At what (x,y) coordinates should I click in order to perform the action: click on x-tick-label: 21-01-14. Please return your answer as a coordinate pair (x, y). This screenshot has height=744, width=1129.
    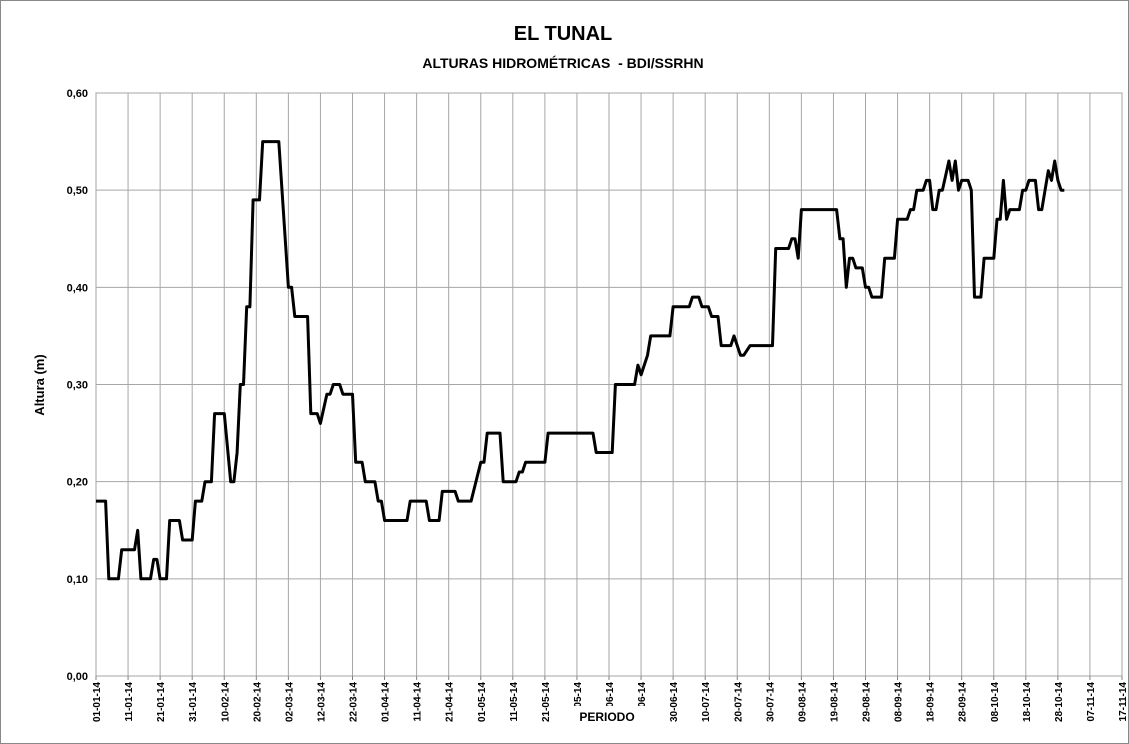
    Looking at the image, I should click on (161, 702).